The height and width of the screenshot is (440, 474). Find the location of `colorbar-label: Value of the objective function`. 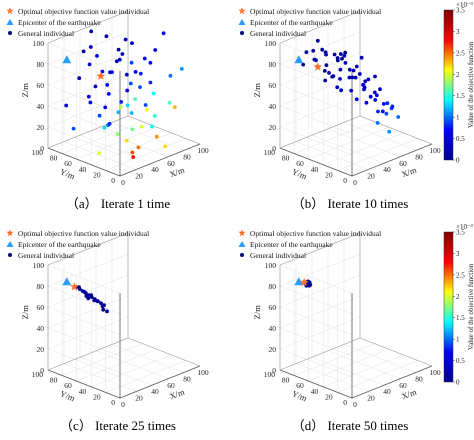

colorbar-label: Value of the objective function is located at coordinates (470, 306).